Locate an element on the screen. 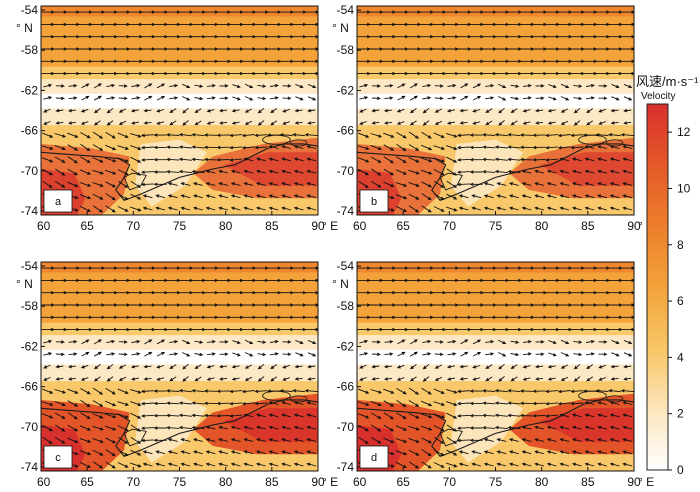 The image size is (700, 492). ice-shelf-outline is located at coordinates (135, 181).